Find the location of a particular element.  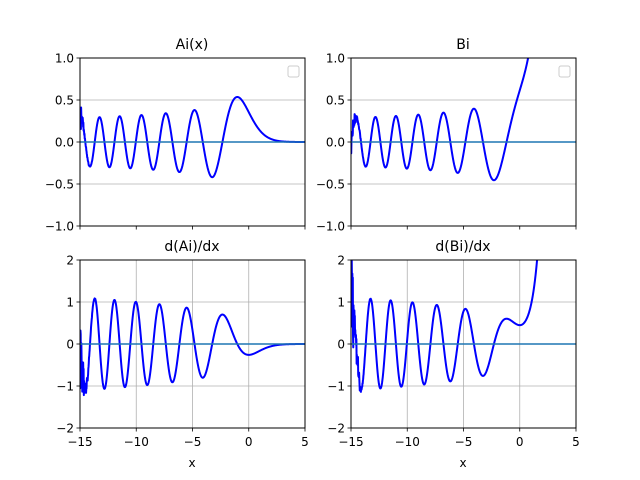

panel-title: Bi is located at coordinates (463, 45).